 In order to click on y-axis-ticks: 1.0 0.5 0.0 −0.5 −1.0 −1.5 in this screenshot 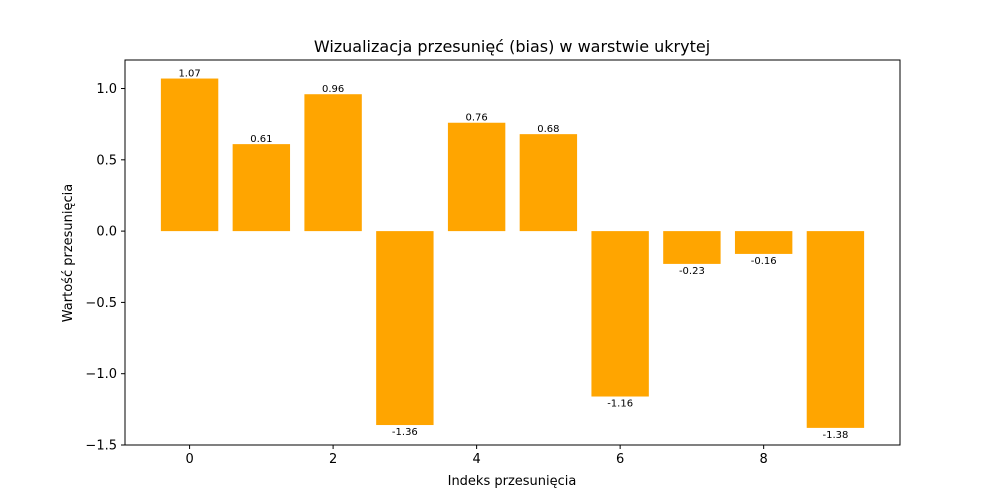, I will do `click(105, 268)`.